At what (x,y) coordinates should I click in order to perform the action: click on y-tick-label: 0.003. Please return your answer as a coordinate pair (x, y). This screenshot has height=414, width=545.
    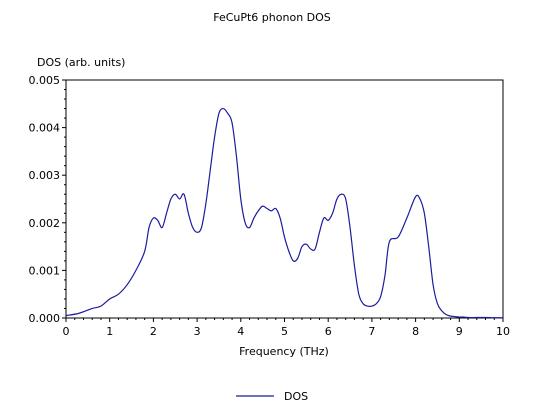
    Looking at the image, I should click on (45, 175).